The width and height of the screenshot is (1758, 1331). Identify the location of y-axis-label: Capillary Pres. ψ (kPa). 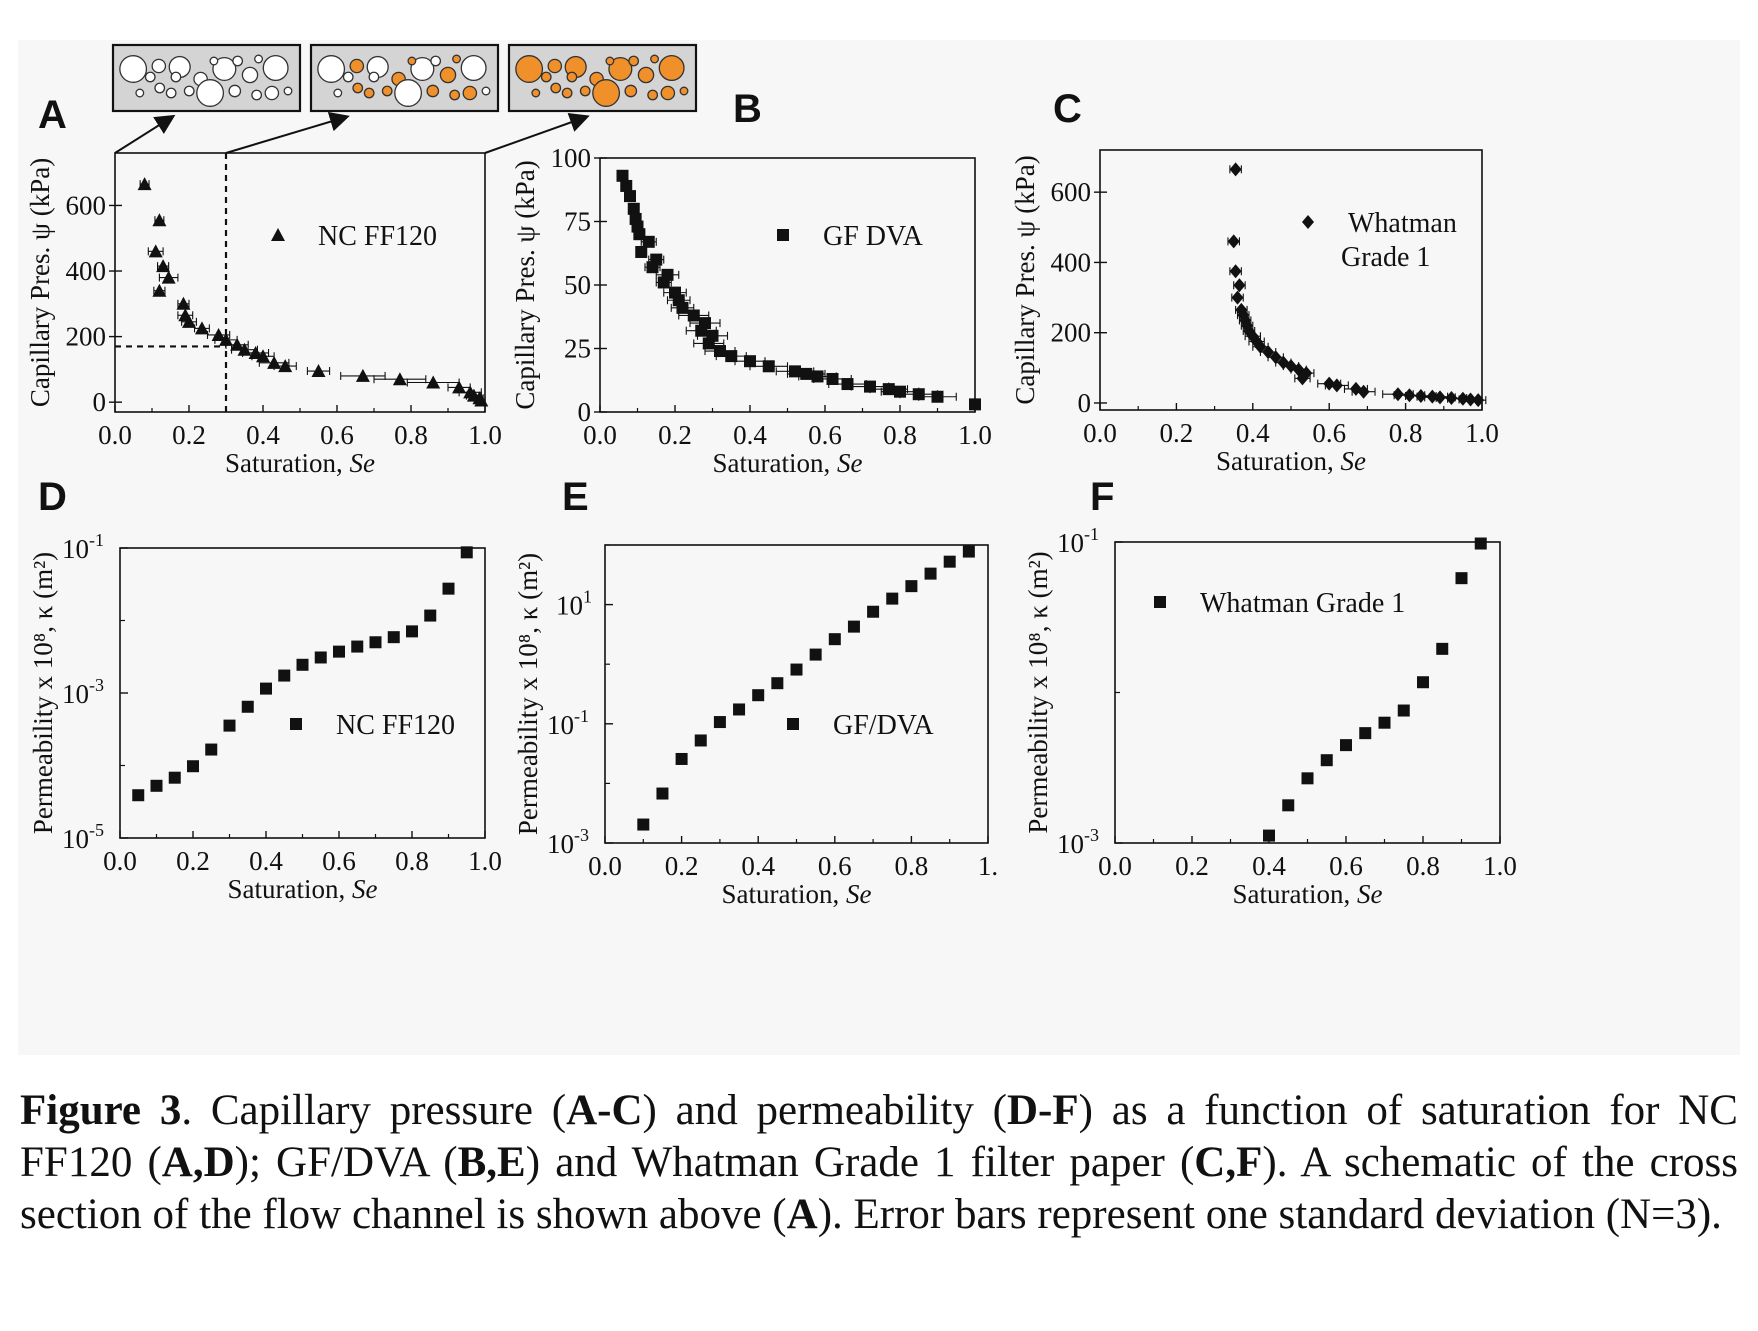
(1025, 279).